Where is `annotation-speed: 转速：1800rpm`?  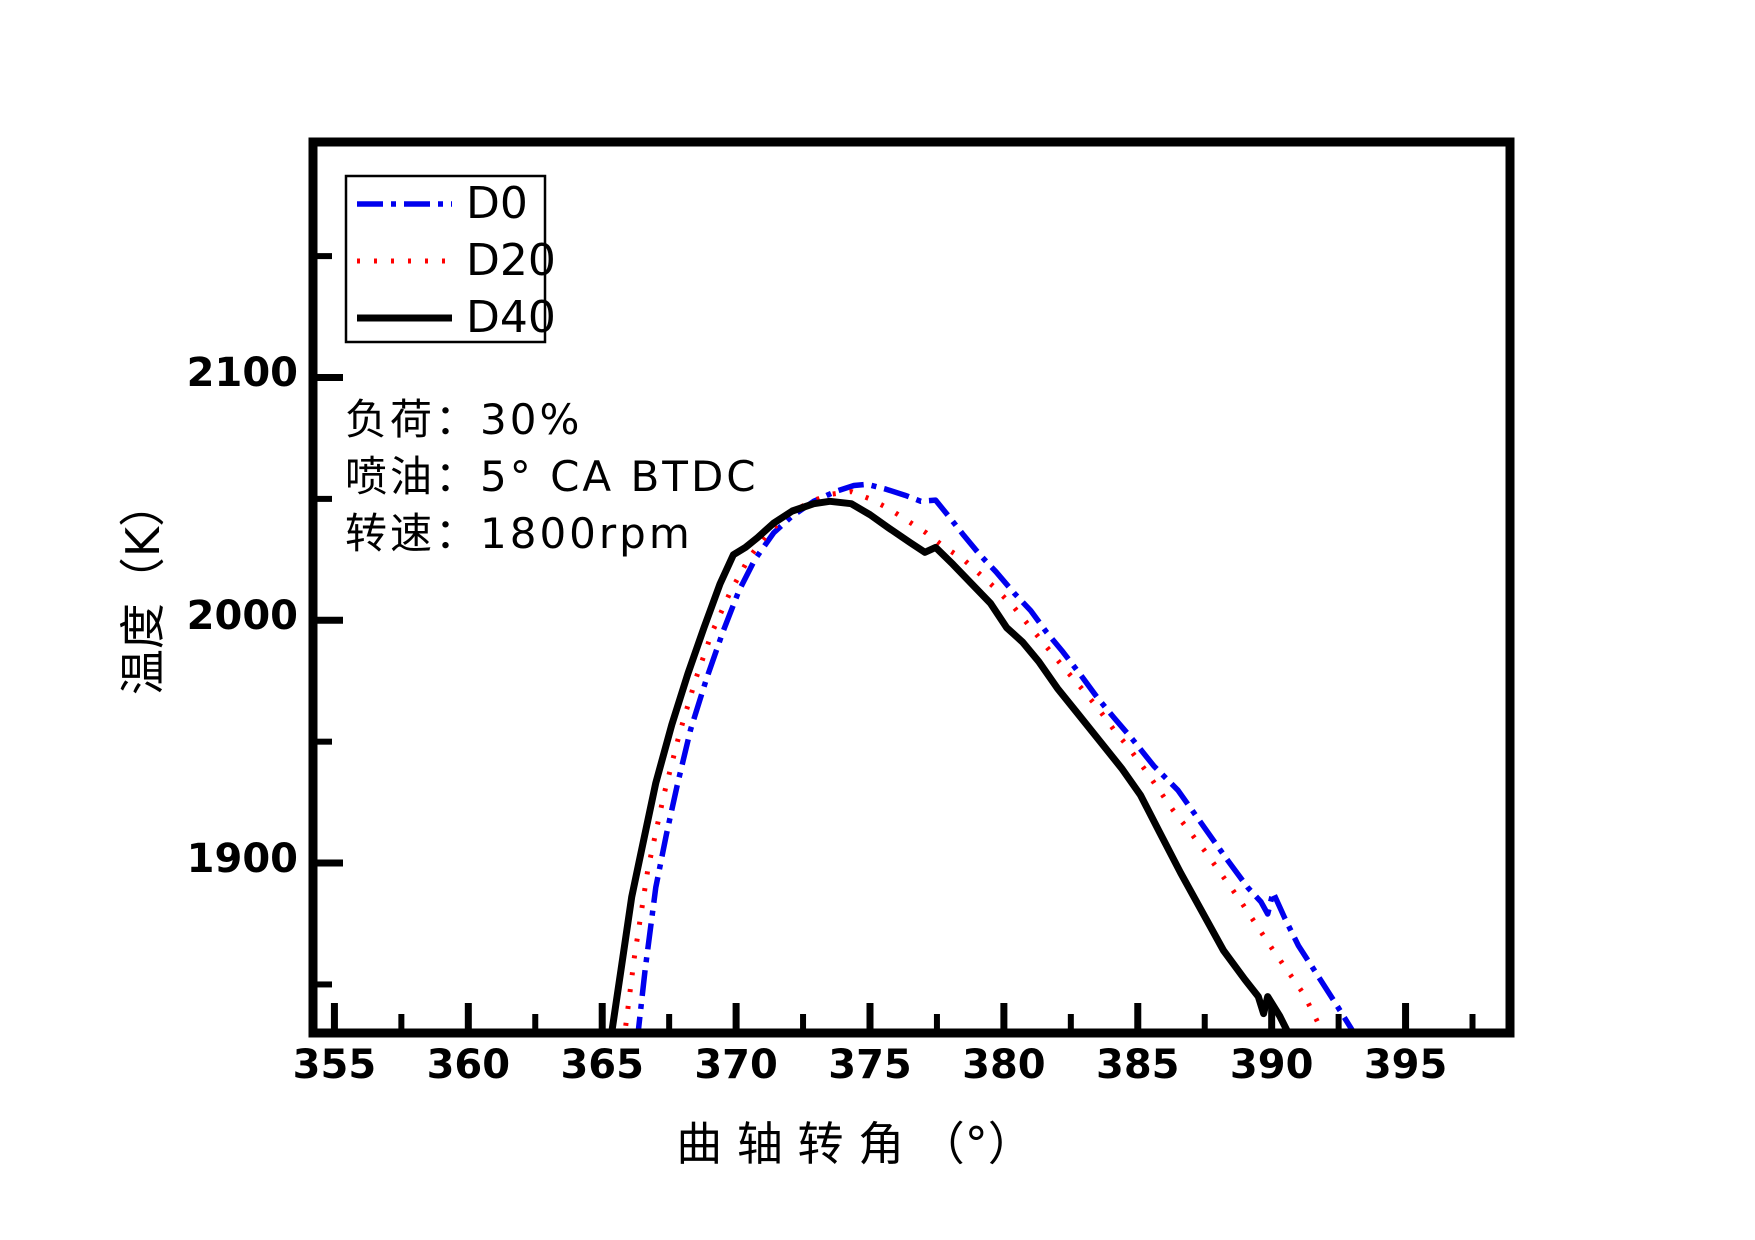 annotation-speed: 转速：1800rpm is located at coordinates (519, 533).